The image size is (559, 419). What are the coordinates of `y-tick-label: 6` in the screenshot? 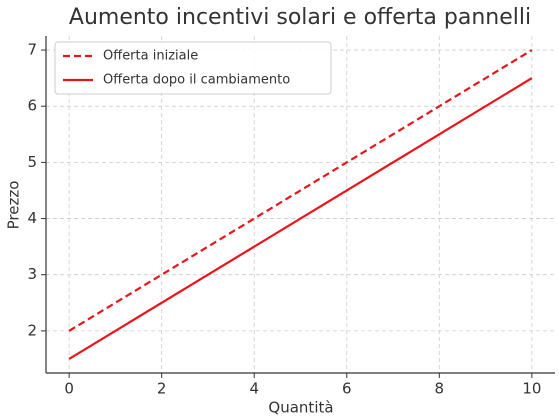 It's located at (32, 106).